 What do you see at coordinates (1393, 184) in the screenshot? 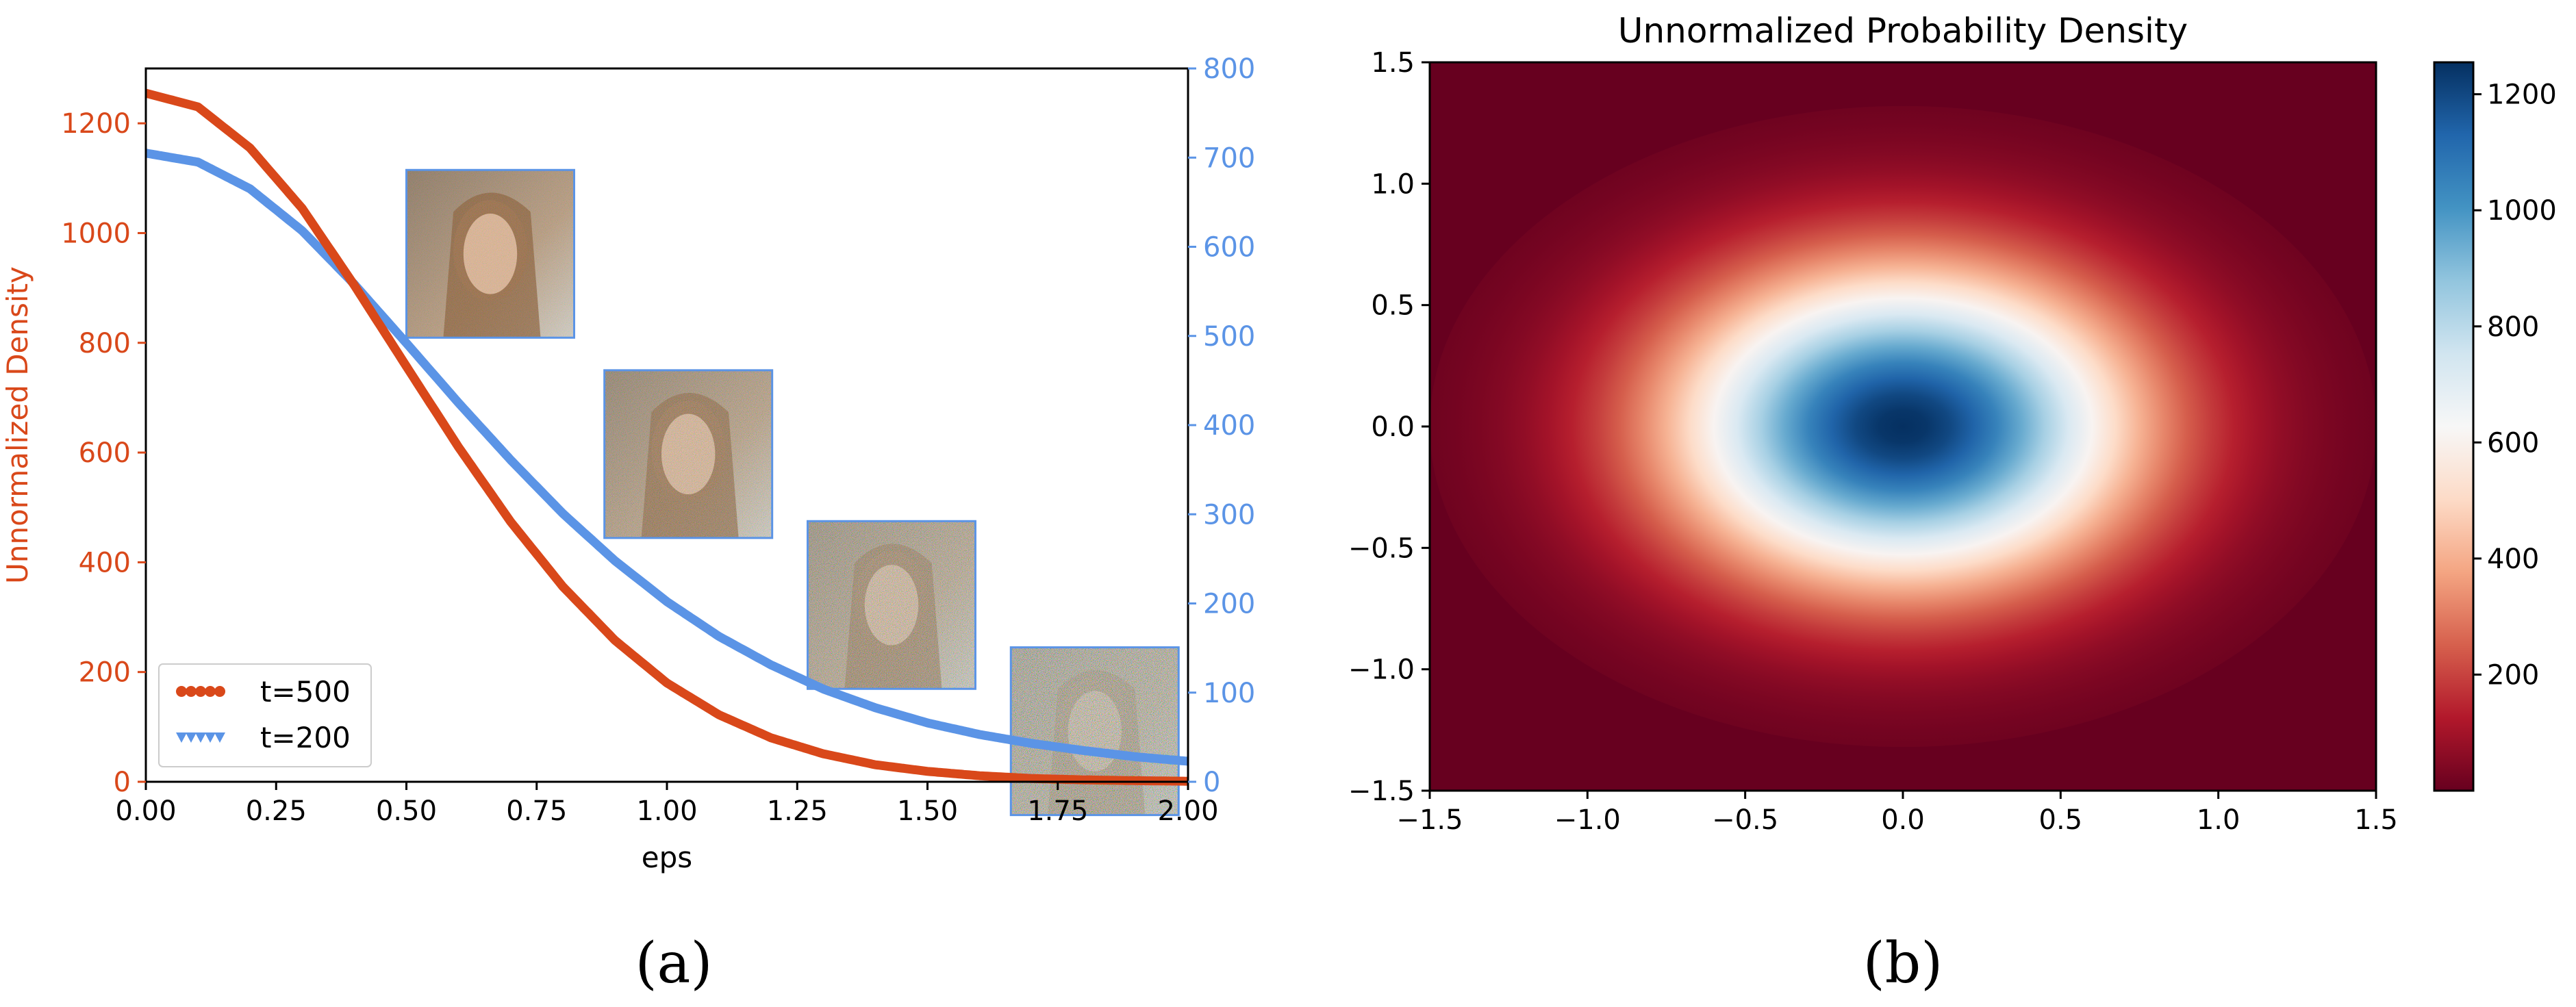
I see `y-tick-label: 1.0` at bounding box center [1393, 184].